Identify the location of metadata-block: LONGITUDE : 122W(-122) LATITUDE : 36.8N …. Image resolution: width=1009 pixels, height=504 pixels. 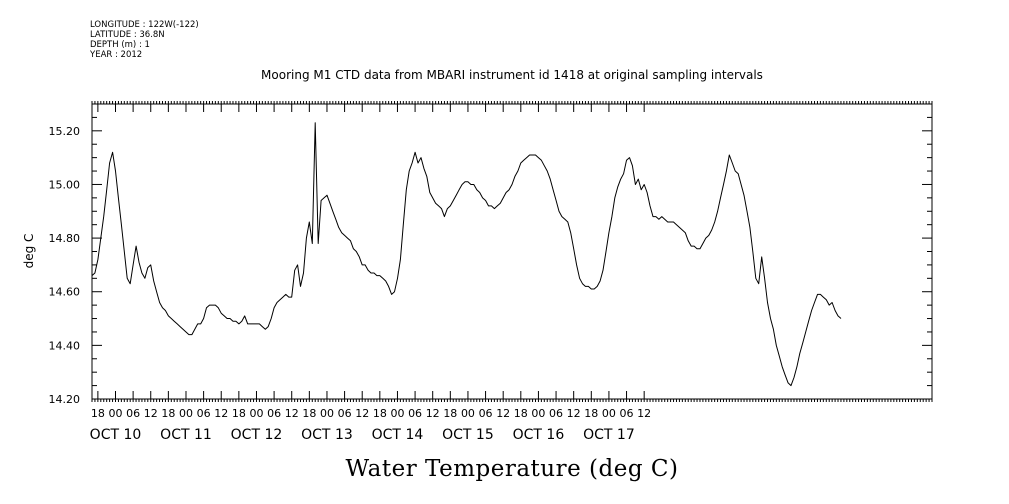
(144, 40).